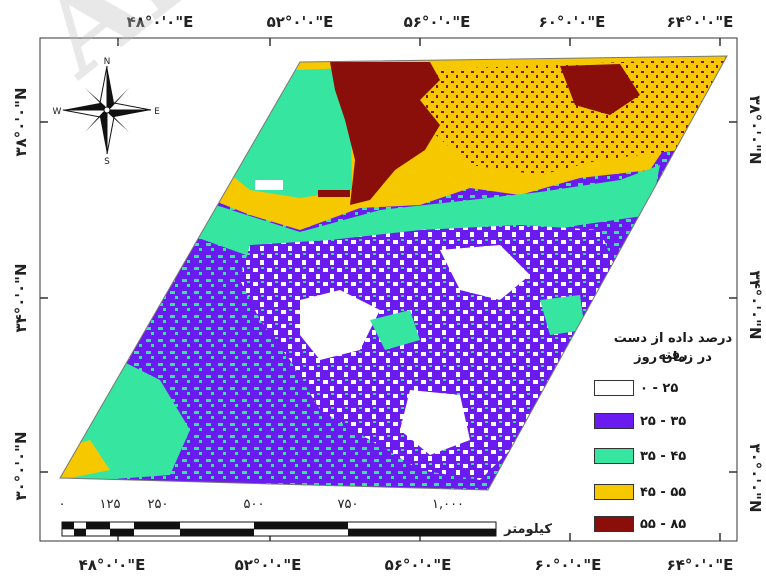 The image size is (766, 581). Describe the element at coordinates (663, 524) in the screenshot. I see `legend-label-55-85: ۵۵ - ۸۵` at that location.